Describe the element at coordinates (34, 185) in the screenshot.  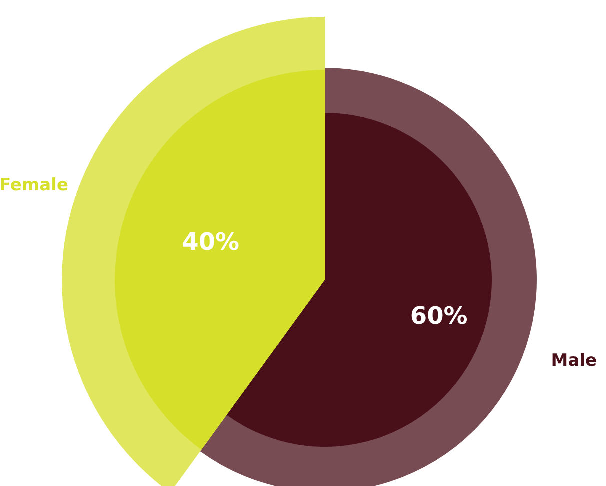
I see `slice-label: Female` at that location.